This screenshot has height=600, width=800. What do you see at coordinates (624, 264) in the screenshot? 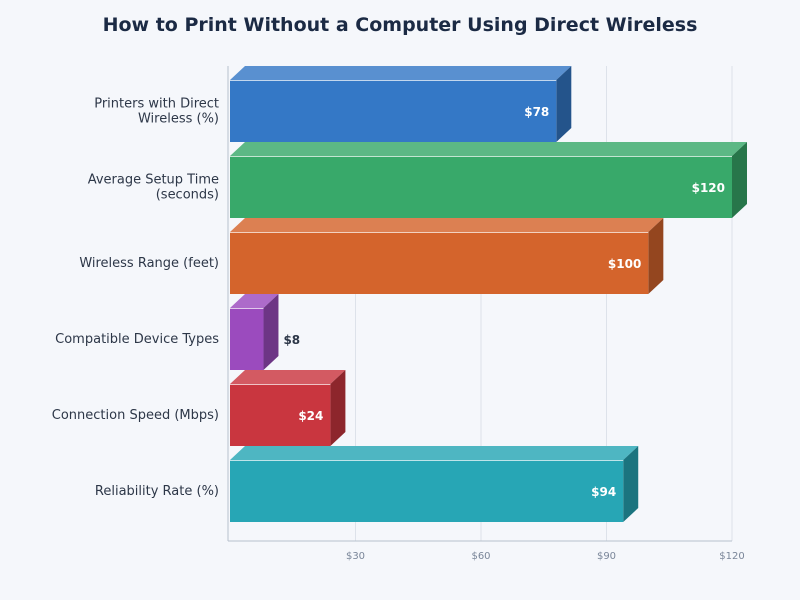
I see `value-label: $100` at bounding box center [624, 264].